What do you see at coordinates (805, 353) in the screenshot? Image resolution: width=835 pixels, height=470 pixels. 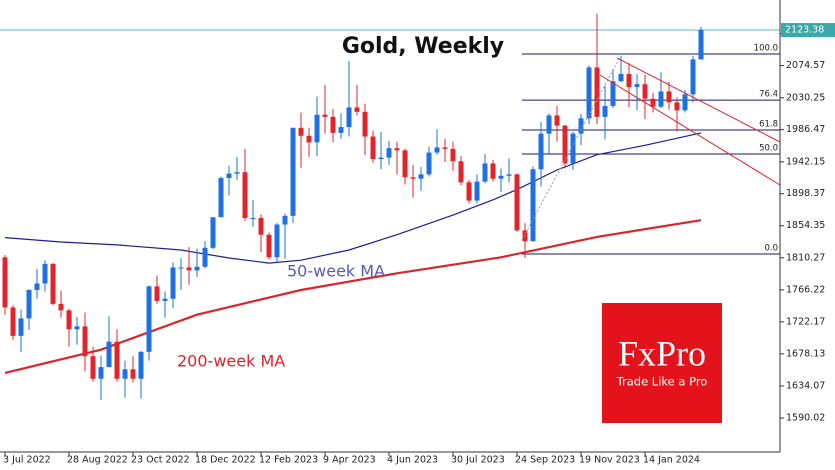 I see `y-tick-label: 1678.13` at bounding box center [805, 353].